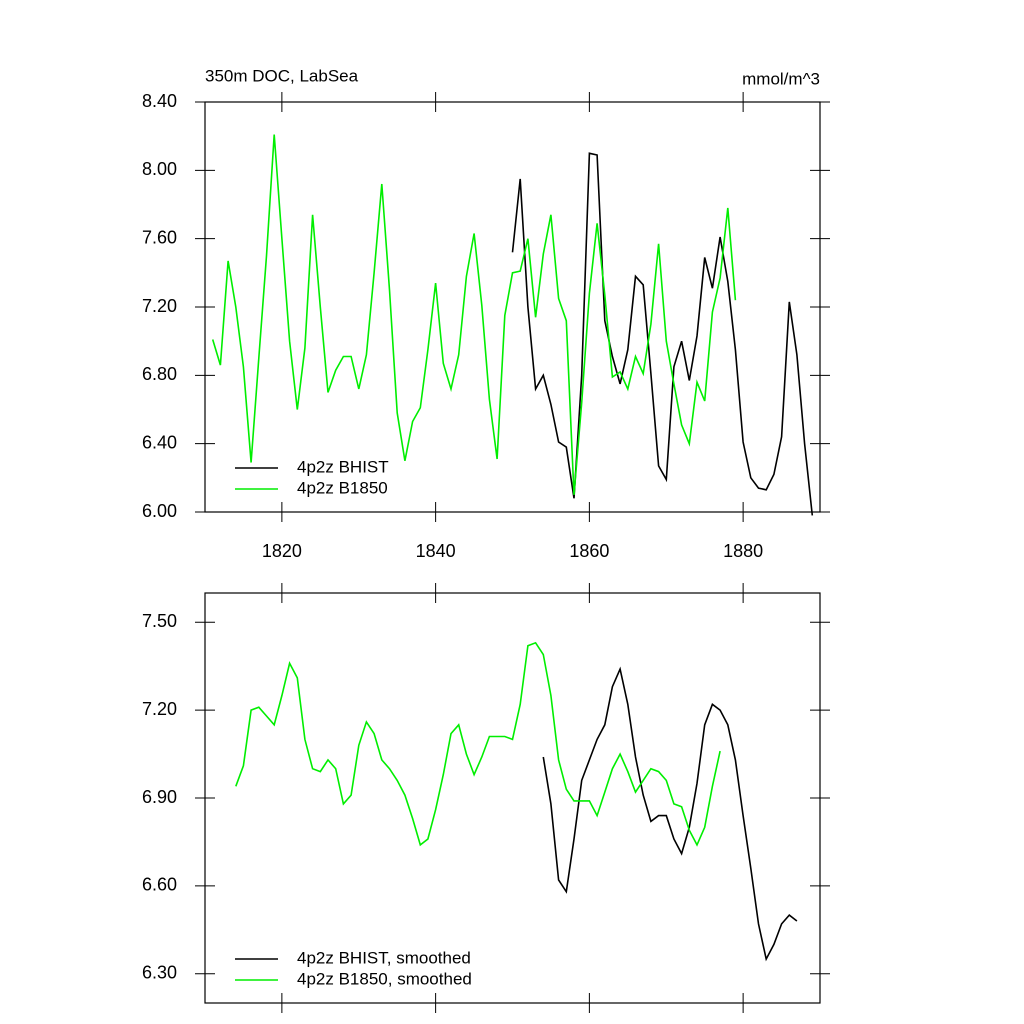  What do you see at coordinates (384, 978) in the screenshot?
I see `legend-label: 4p2z B1850, smoothed` at bounding box center [384, 978].